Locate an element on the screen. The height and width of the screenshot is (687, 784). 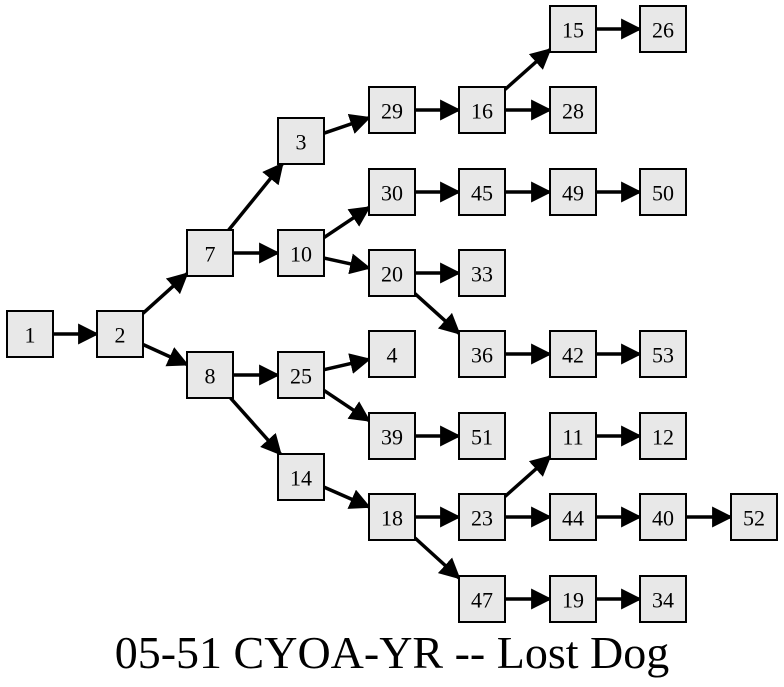
node-label: 49 is located at coordinates (573, 193).